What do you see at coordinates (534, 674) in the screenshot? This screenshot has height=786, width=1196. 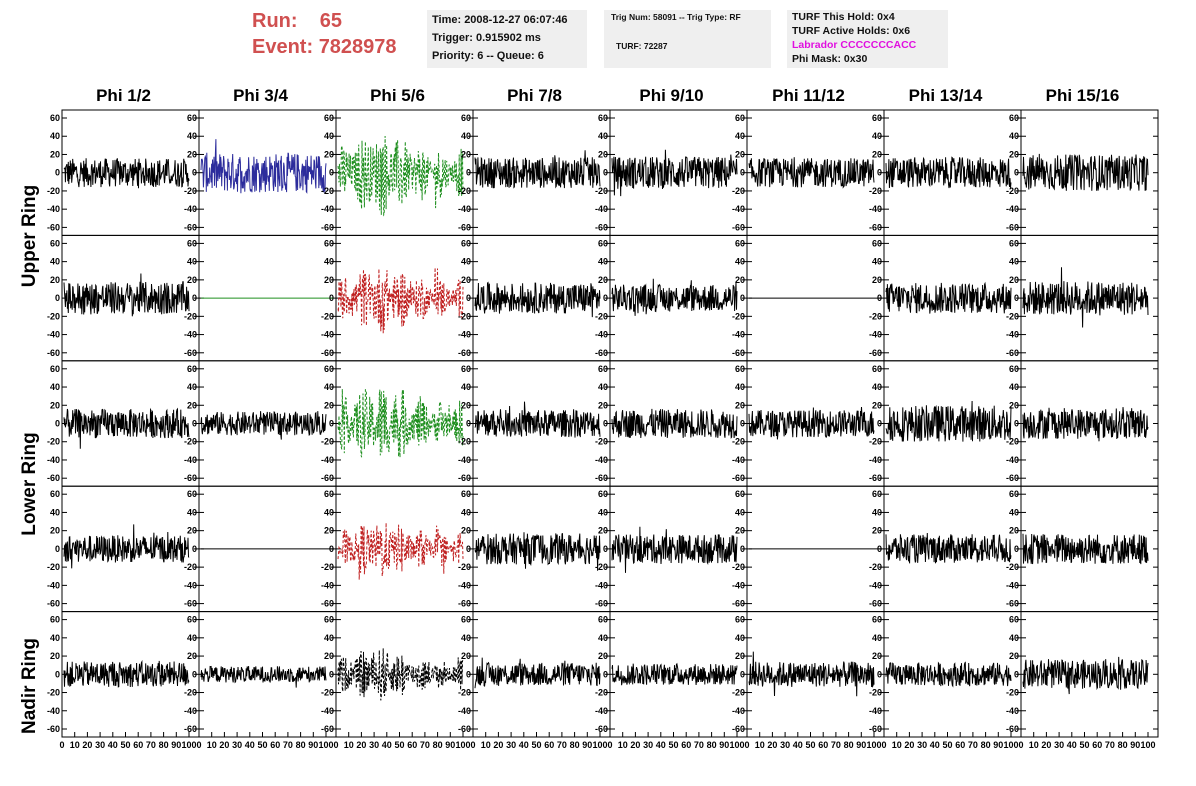 I see `panel-r4-c3: -60 -40 -20 0 20 40 60` at bounding box center [534, 674].